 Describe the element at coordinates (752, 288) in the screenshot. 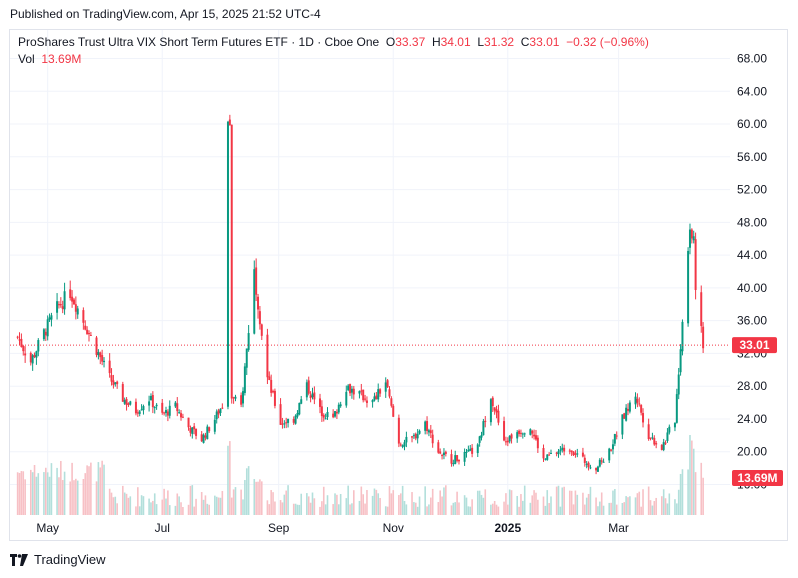

I see `y-tick-label: 40.00` at that location.